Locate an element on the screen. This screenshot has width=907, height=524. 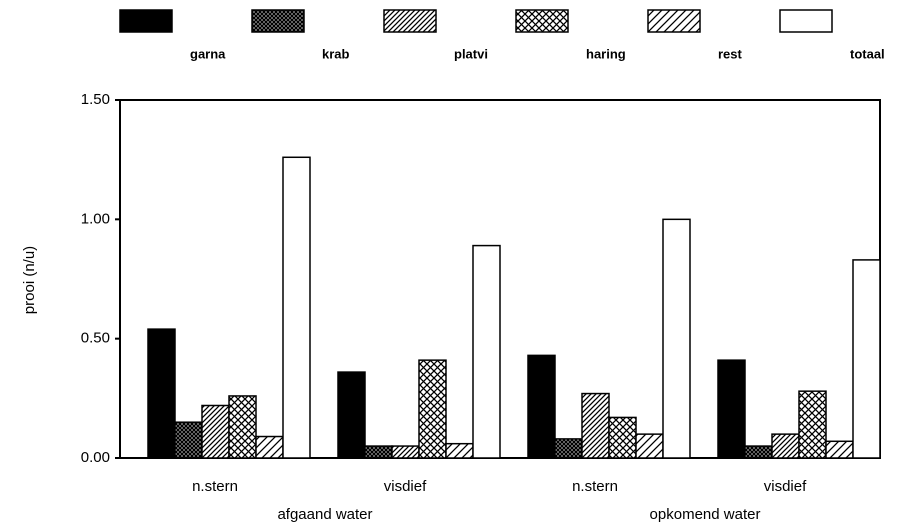
y-tick-label: 0.00 is located at coordinates (95, 457).